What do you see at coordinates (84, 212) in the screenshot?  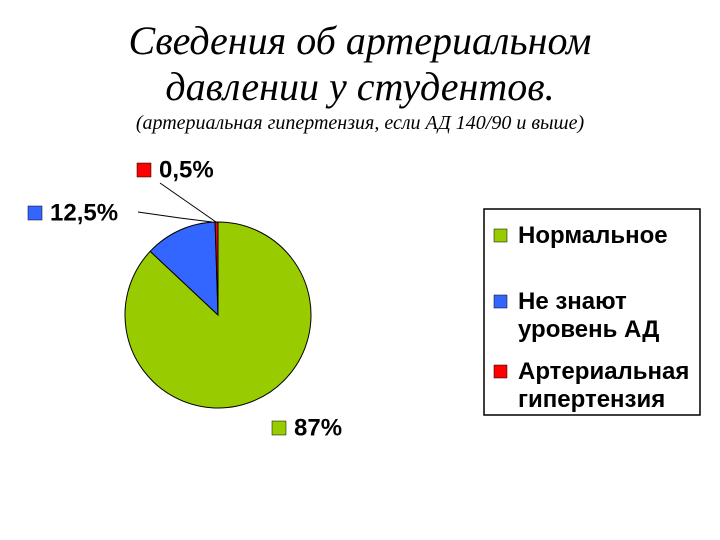 I see `data-label: 12,5%` at bounding box center [84, 212].